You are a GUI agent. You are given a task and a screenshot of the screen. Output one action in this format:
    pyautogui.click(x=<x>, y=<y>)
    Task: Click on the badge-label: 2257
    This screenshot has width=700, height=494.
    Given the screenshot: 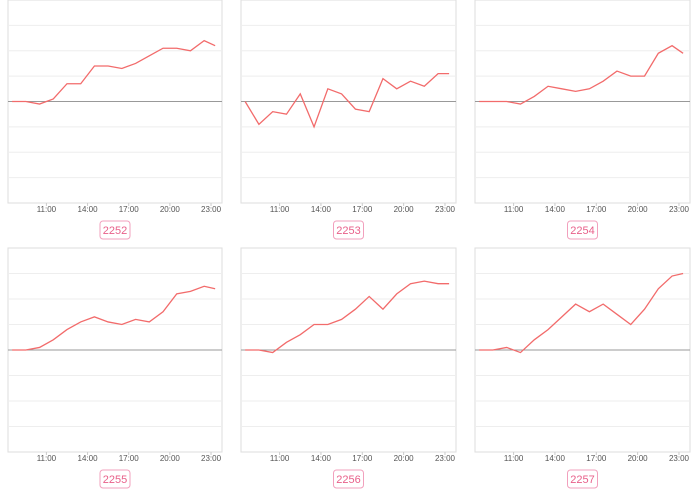 What is the action you would take?
    pyautogui.click(x=582, y=480)
    